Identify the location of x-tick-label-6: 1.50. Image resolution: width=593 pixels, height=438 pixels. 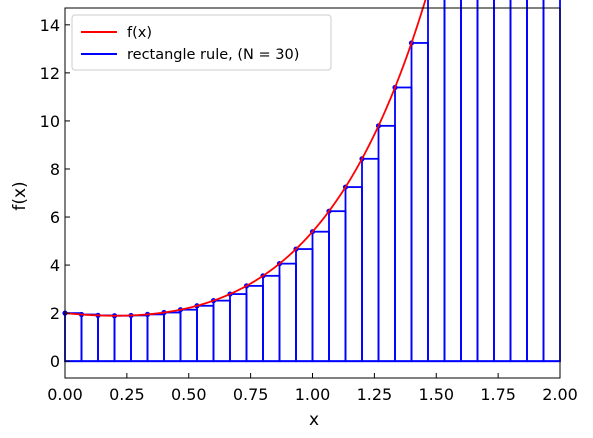
(436, 394).